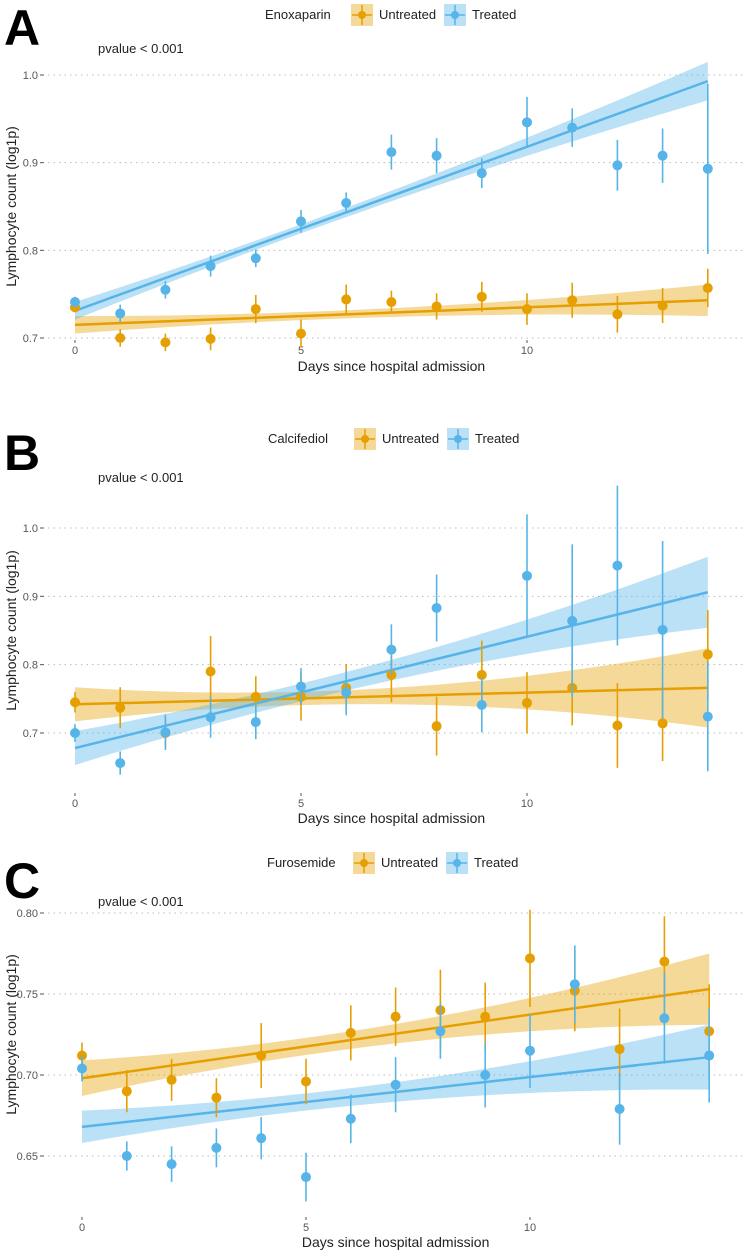 The width and height of the screenshot is (744, 1256). What do you see at coordinates (27, 995) in the screenshot?
I see `y-tick-label: 0.75` at bounding box center [27, 995].